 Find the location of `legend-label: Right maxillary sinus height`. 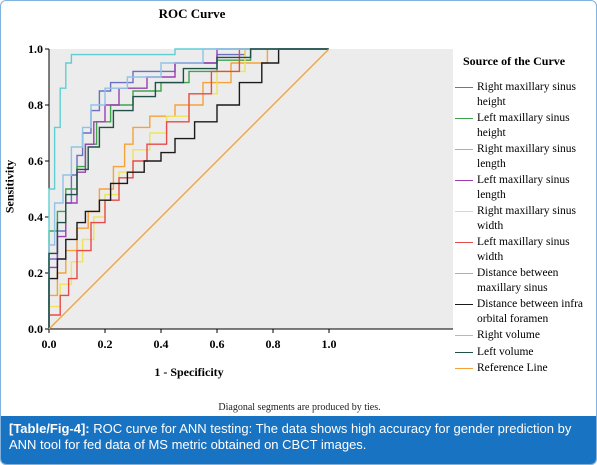

legend-label: Right maxillary sinus height is located at coordinates (527, 94).